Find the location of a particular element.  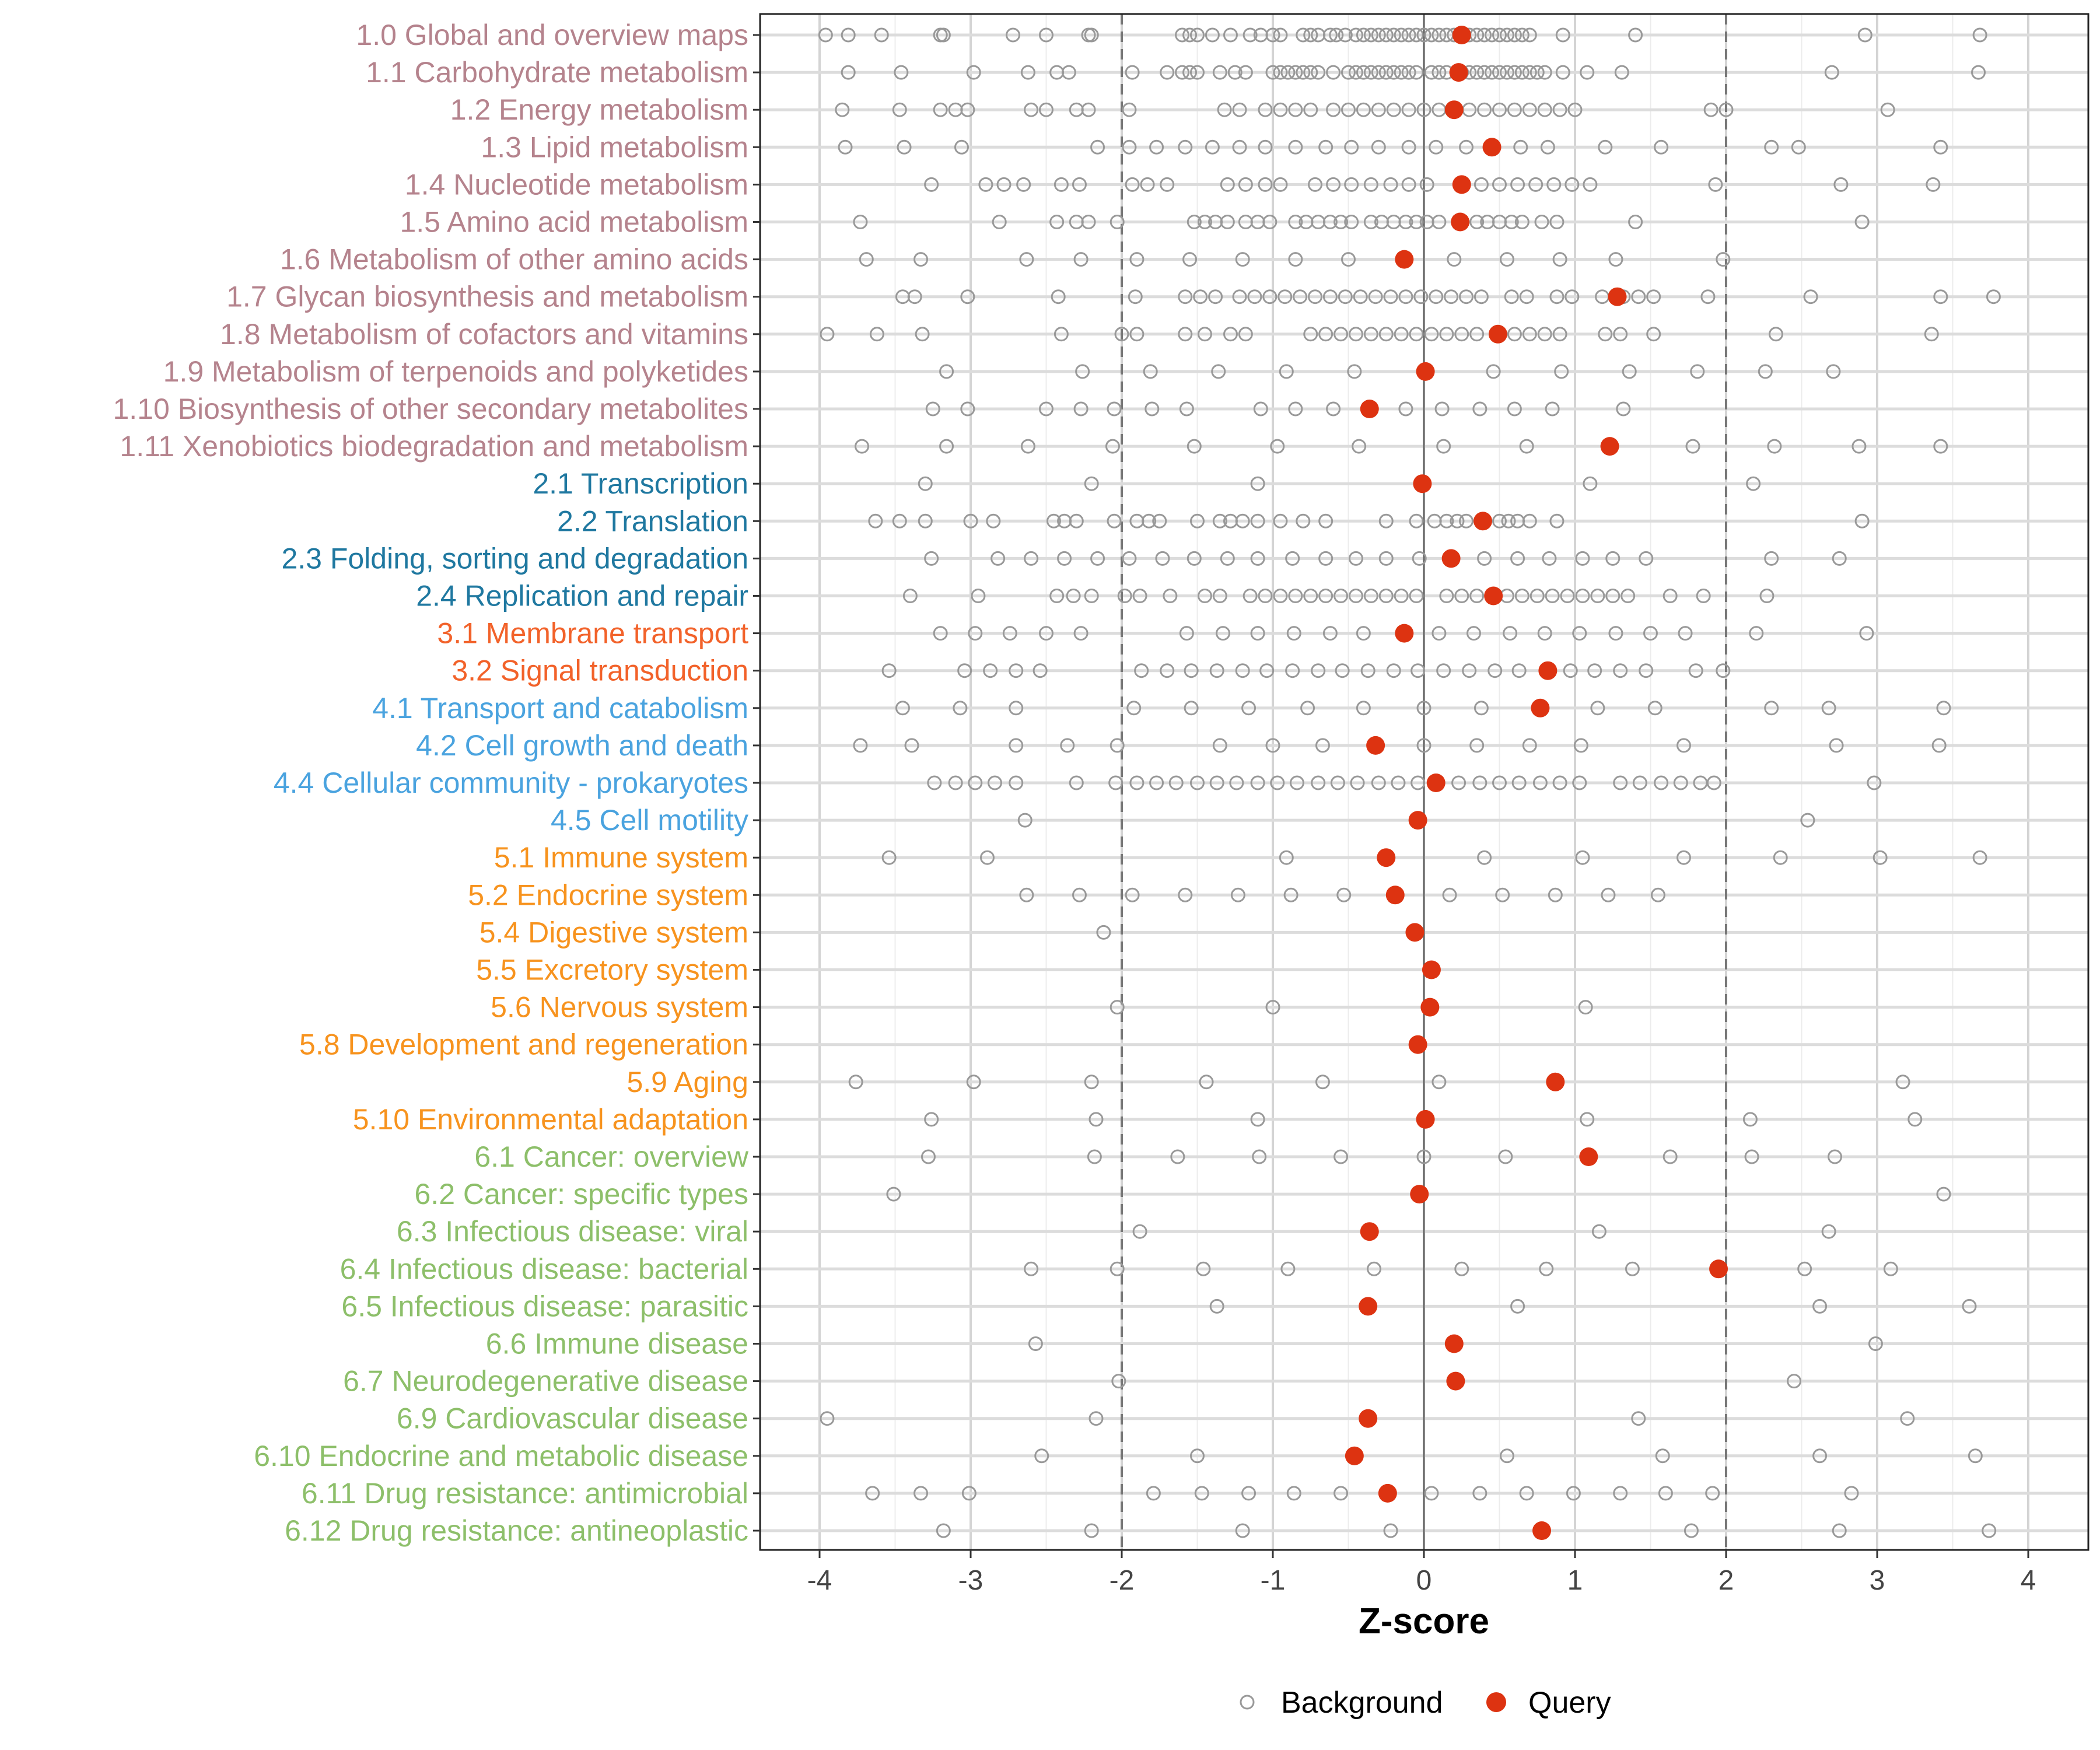

x-tick-label: 0 is located at coordinates (1424, 1580).